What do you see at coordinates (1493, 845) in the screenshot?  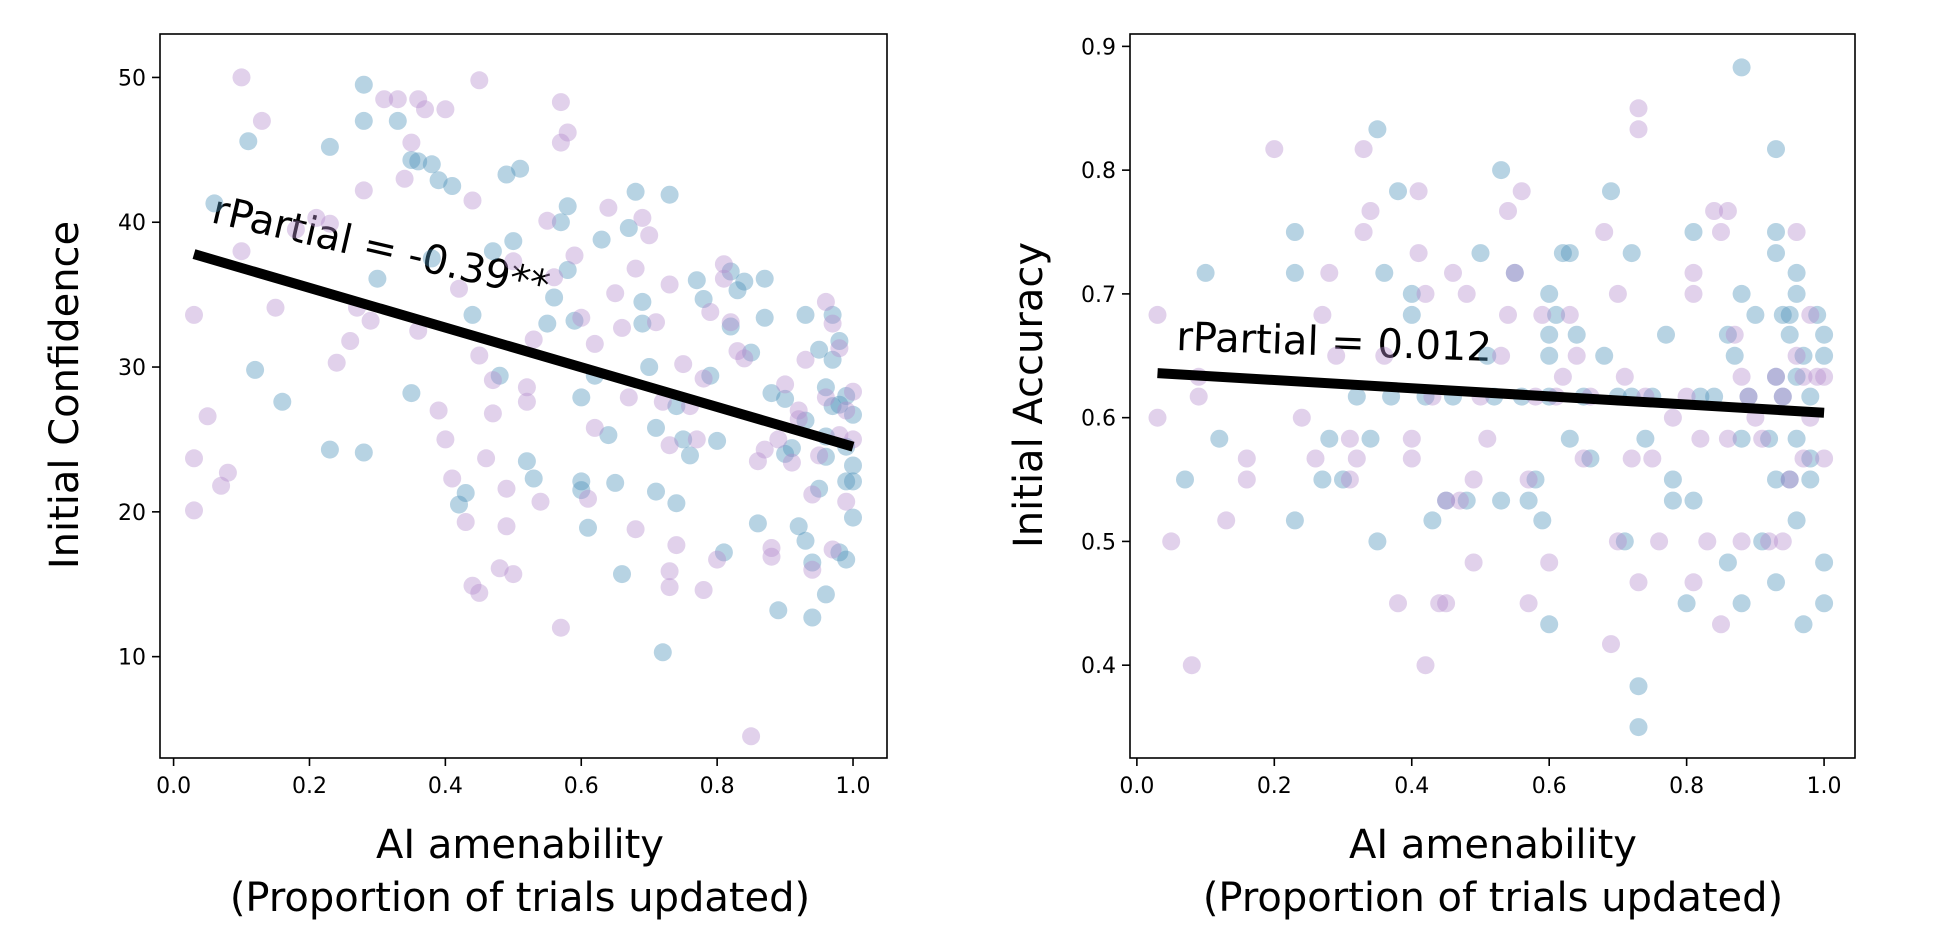 I see `accuracy-x-axis-label: AI amenability` at bounding box center [1493, 845].